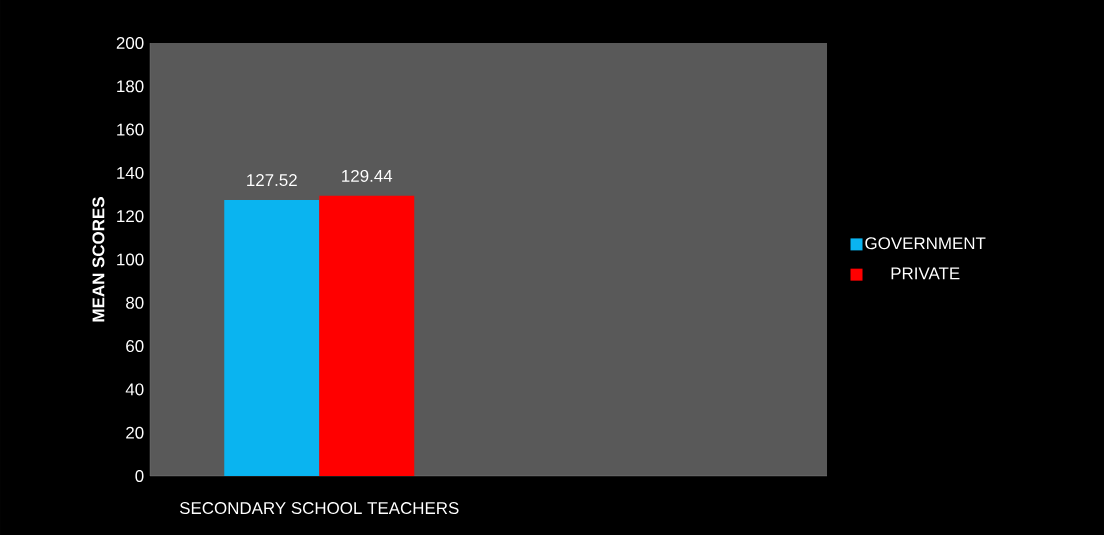 This screenshot has height=535, width=1104. What do you see at coordinates (367, 175) in the screenshot?
I see `data-label: 129.44` at bounding box center [367, 175].